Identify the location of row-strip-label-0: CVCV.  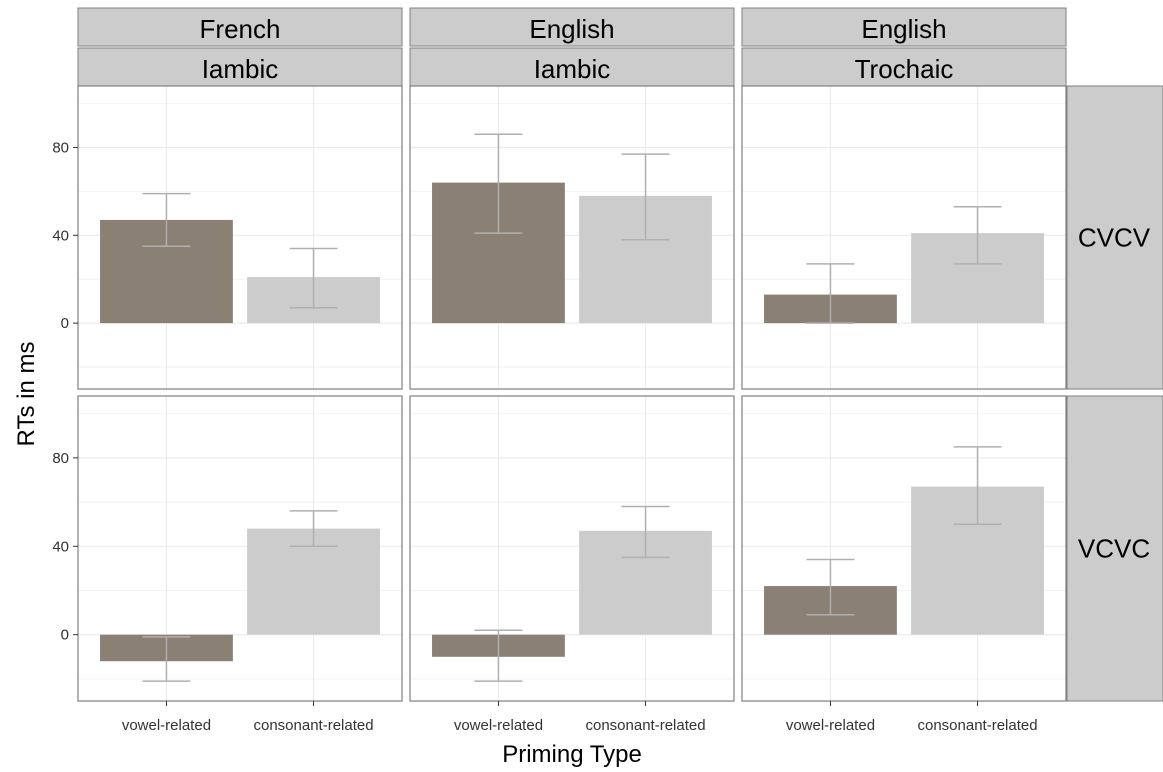
(1114, 238).